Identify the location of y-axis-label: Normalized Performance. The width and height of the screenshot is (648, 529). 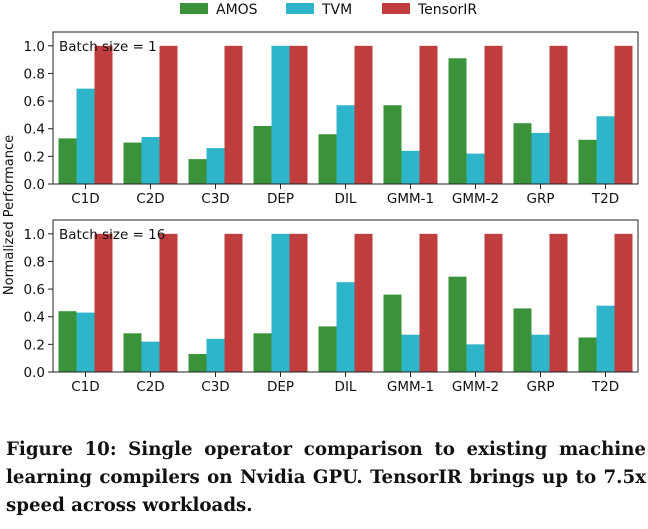
(9, 215).